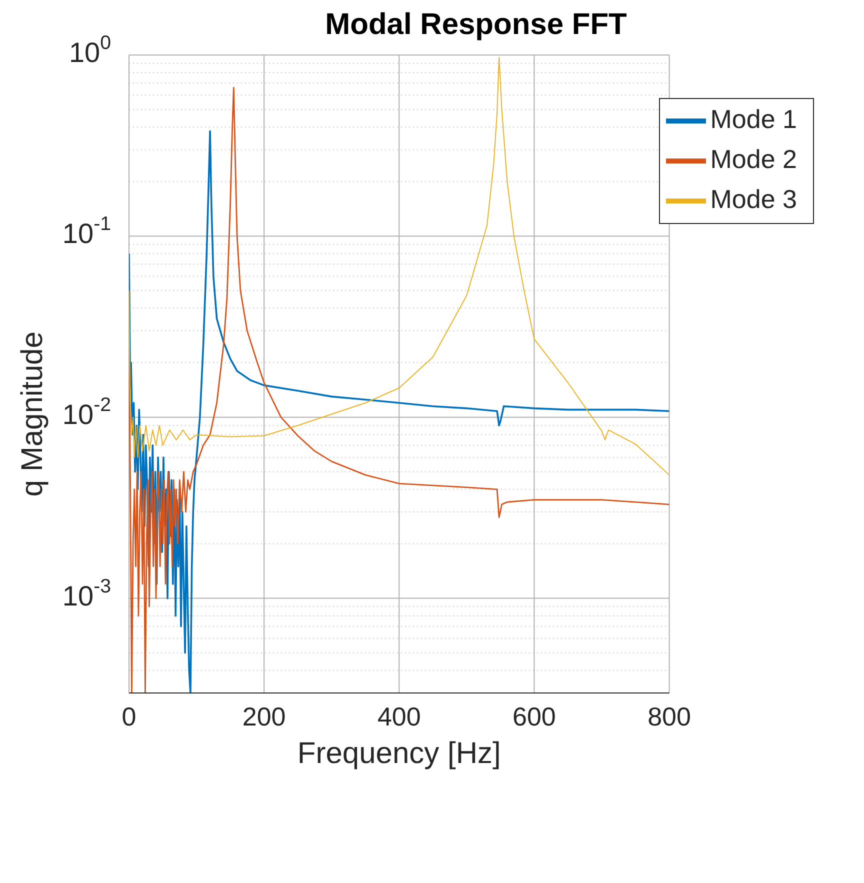 The image size is (864, 883). What do you see at coordinates (87, 593) in the screenshot?
I see `y-tick-label: 10$^{-3}$` at bounding box center [87, 593].